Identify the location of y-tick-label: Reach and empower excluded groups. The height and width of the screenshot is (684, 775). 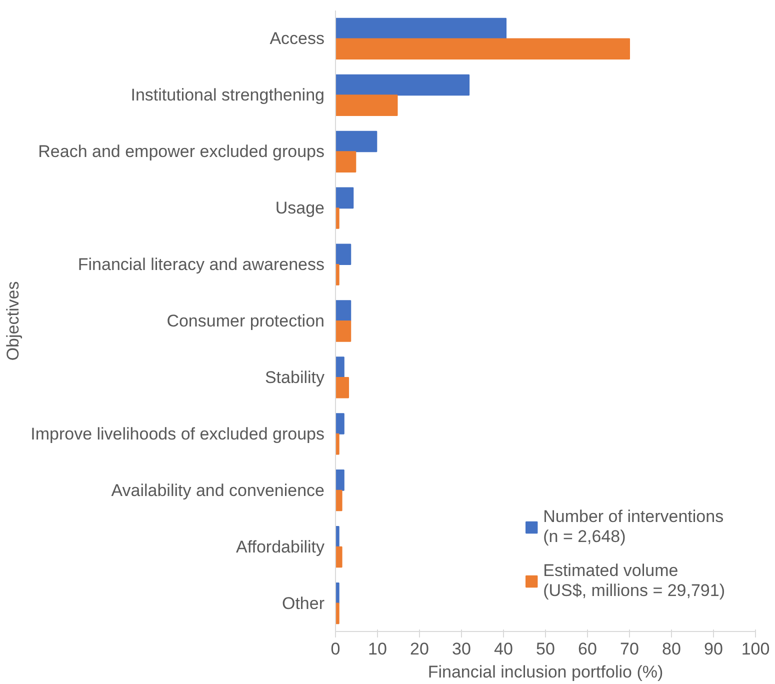
(181, 152).